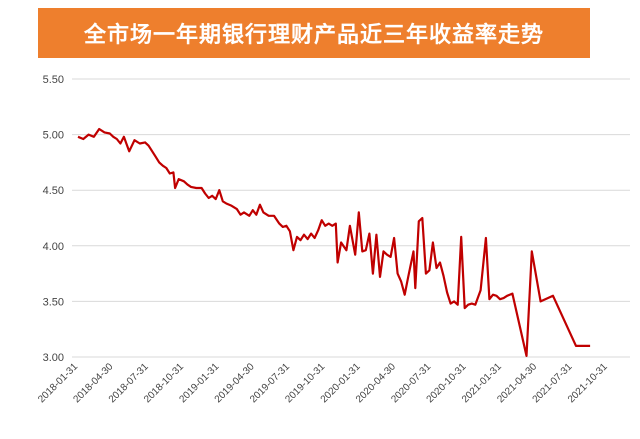 This screenshot has height=439, width=640. Describe the element at coordinates (53, 80) in the screenshot. I see `y-tick-label: 5.50` at that location.